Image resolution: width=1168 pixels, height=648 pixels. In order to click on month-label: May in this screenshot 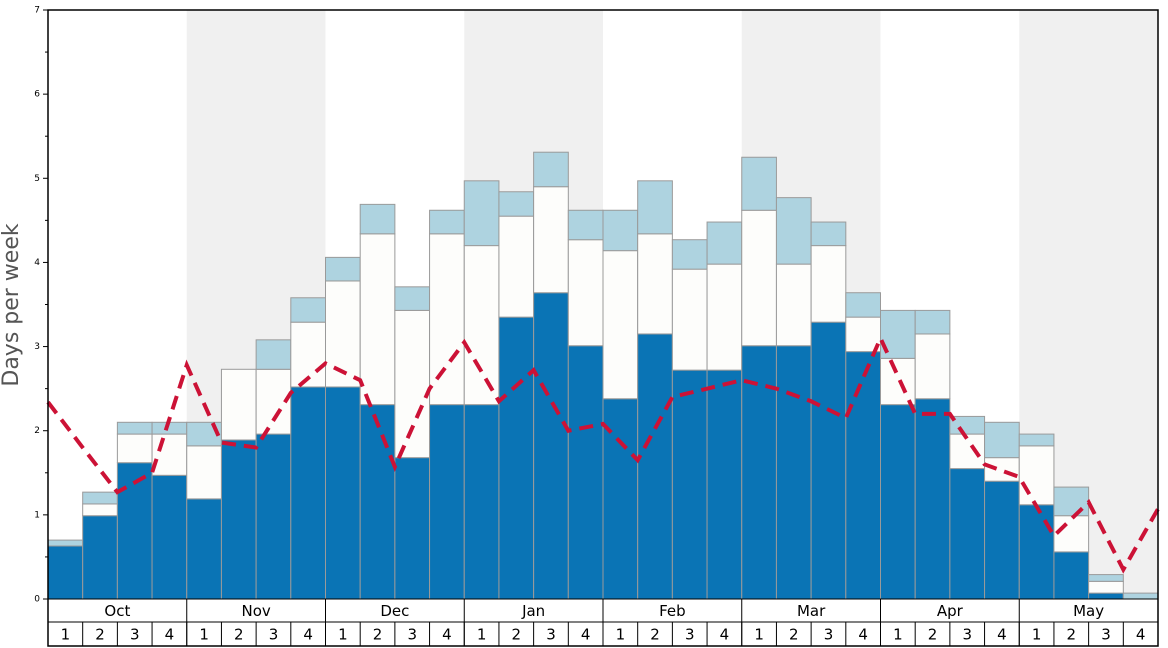, I will do `click(1088, 611)`.